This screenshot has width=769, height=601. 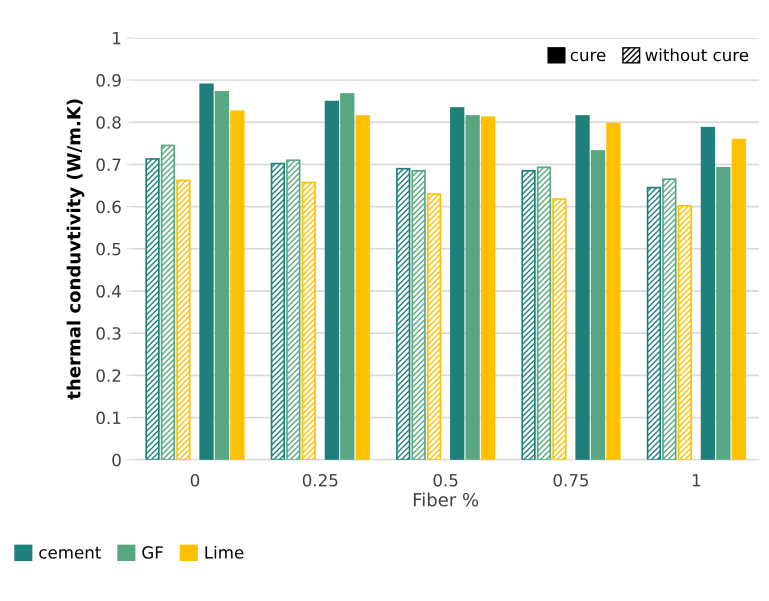 What do you see at coordinates (696, 55) in the screenshot?
I see `annotation: without cure` at bounding box center [696, 55].